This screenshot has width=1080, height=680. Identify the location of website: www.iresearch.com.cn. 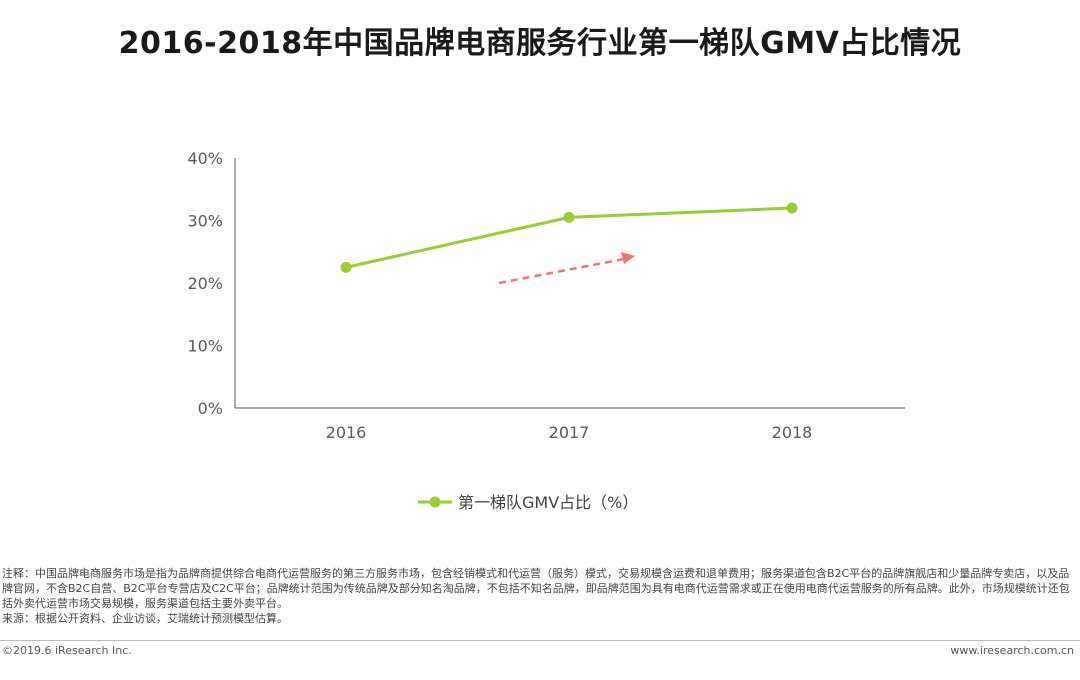
(1012, 650).